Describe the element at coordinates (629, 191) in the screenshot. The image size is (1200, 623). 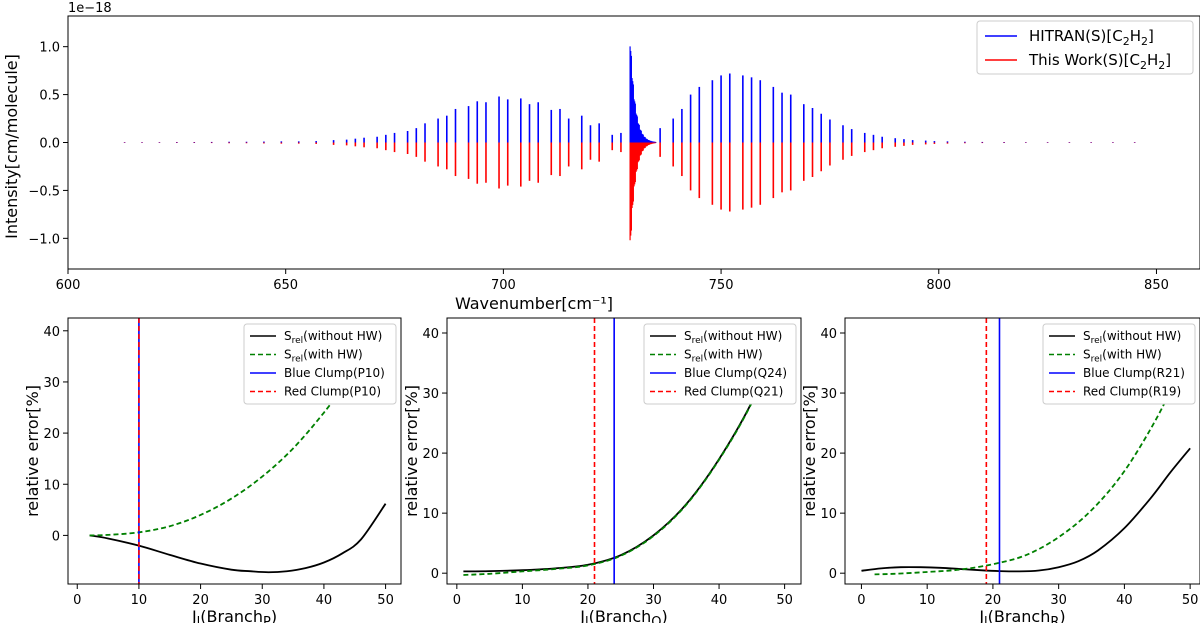
I see `series-this-work` at that location.